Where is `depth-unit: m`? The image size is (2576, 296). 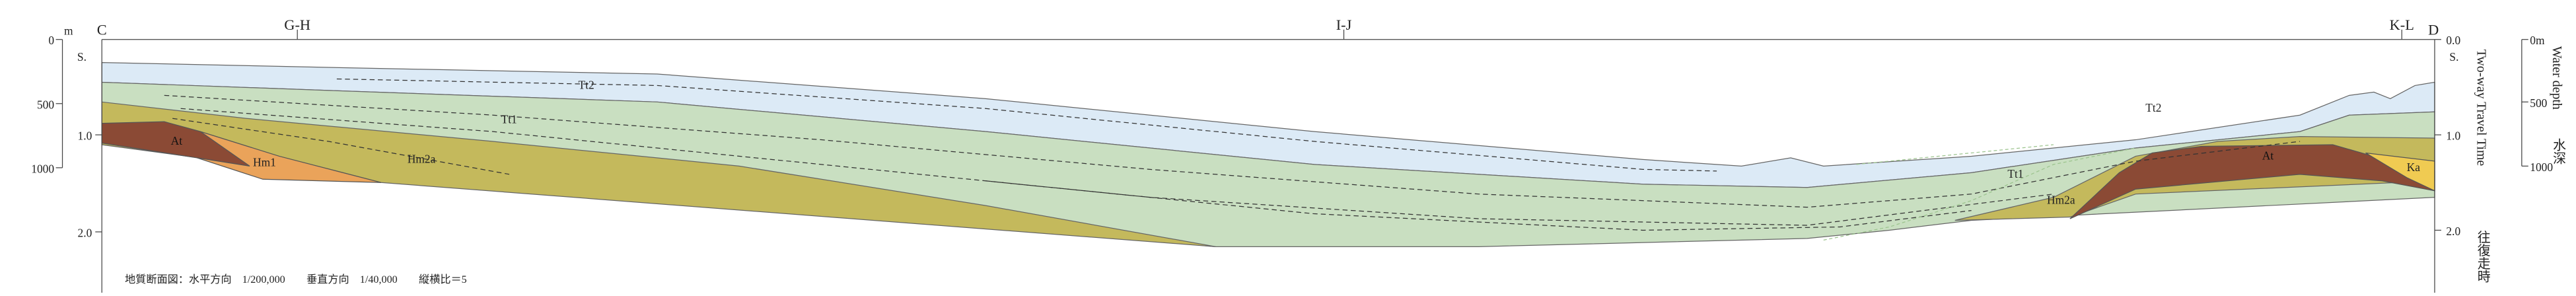
depth-unit: m is located at coordinates (68, 30).